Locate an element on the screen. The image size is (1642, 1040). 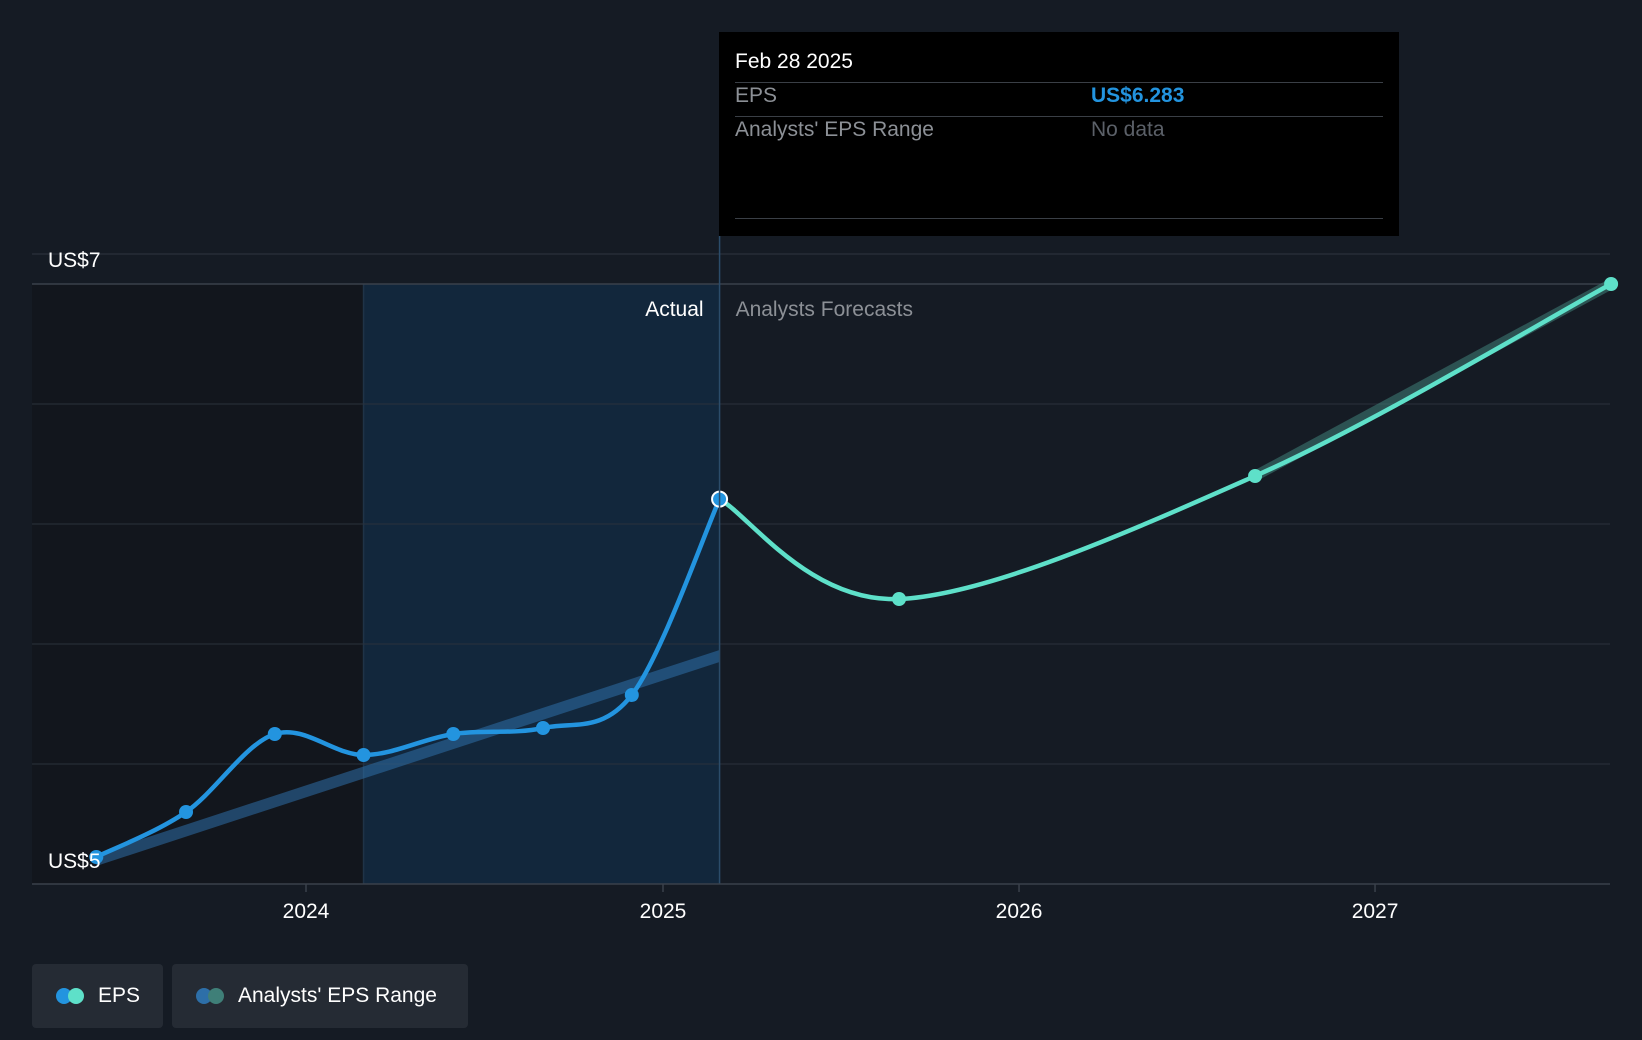
legend-range-button: Analysts' EPS Range is located at coordinates (320, 996).